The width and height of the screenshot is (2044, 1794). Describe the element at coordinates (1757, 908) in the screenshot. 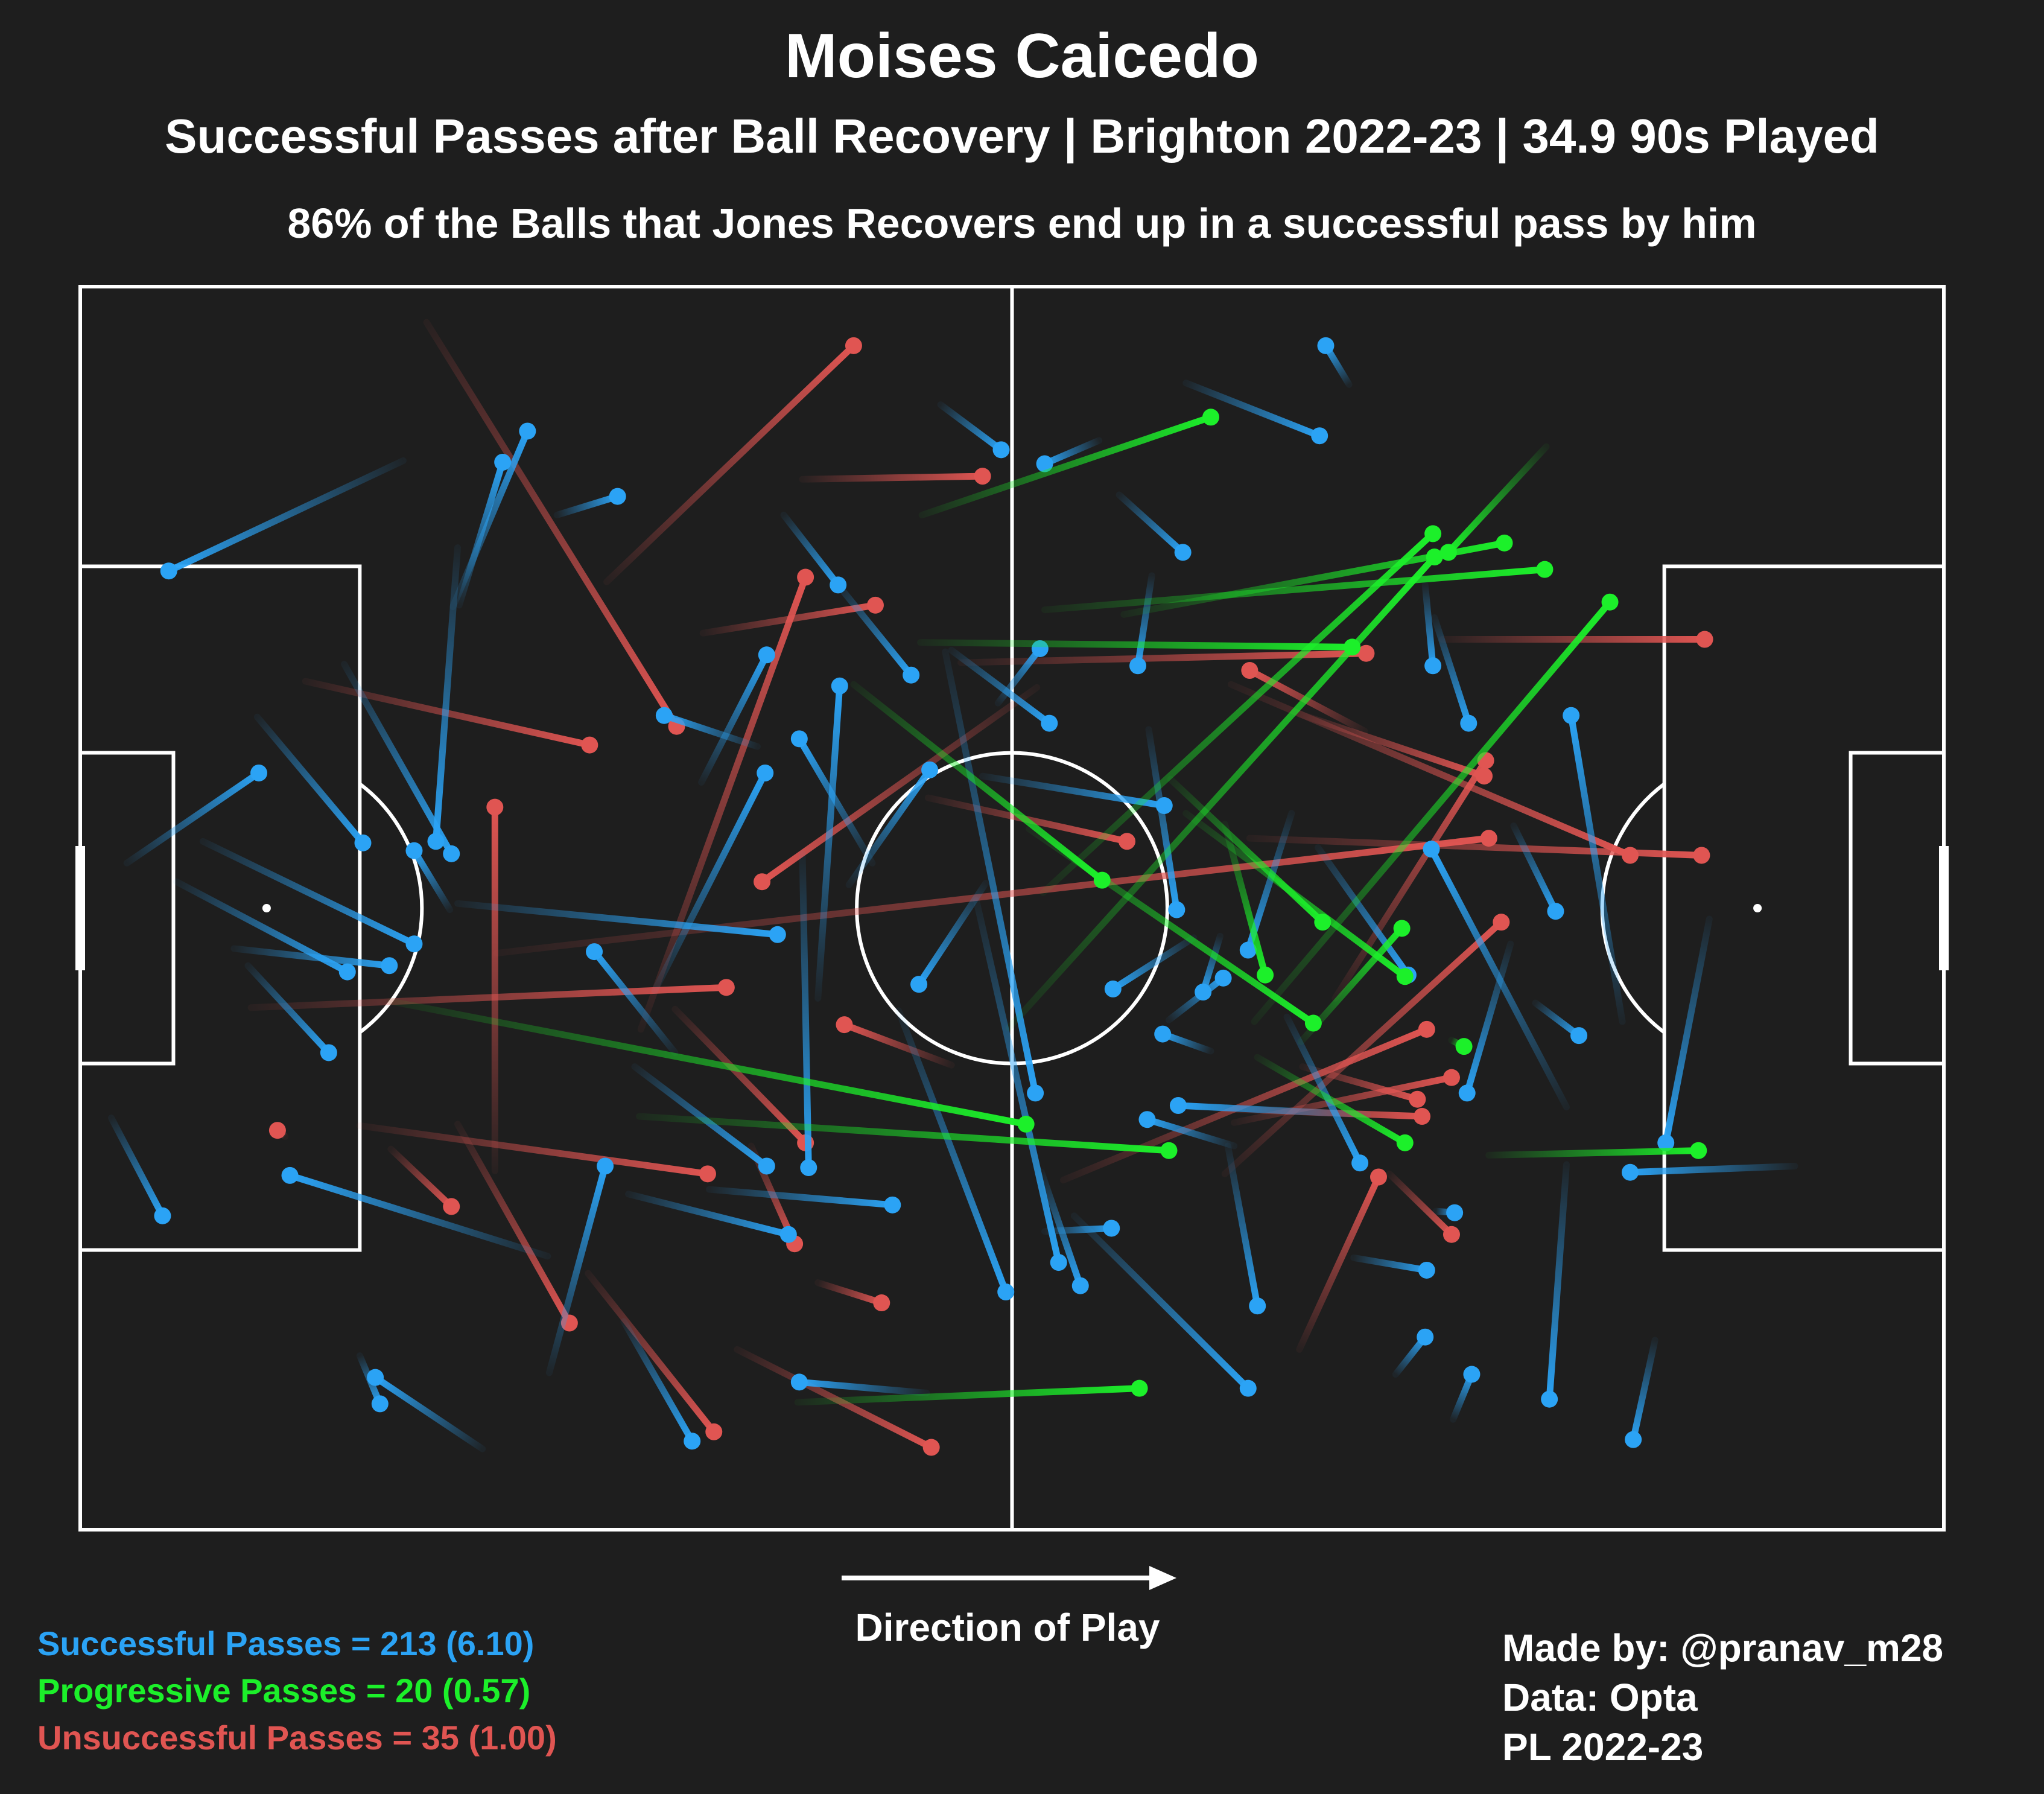

I see `right-penalty-spot` at that location.